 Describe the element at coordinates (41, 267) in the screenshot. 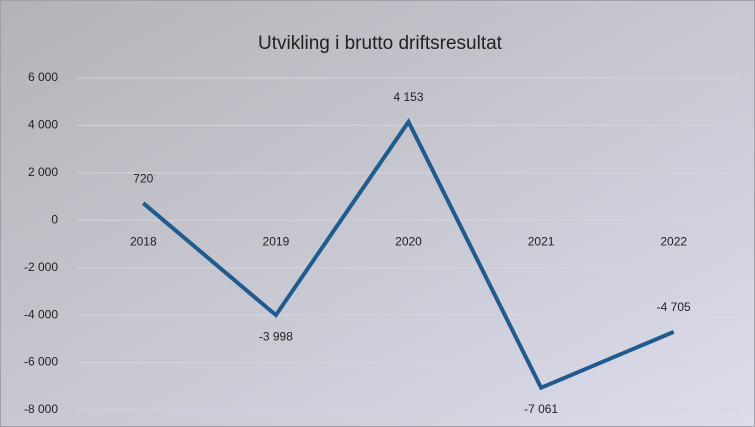

I see `y-tick-label: -2 000` at that location.